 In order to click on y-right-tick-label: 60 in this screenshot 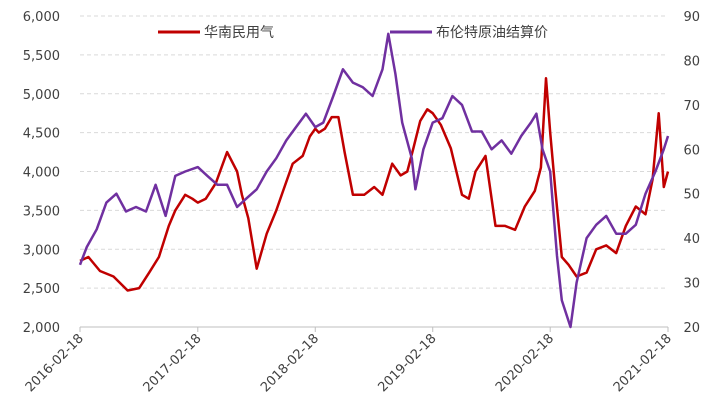, I will do `click(691, 150)`.